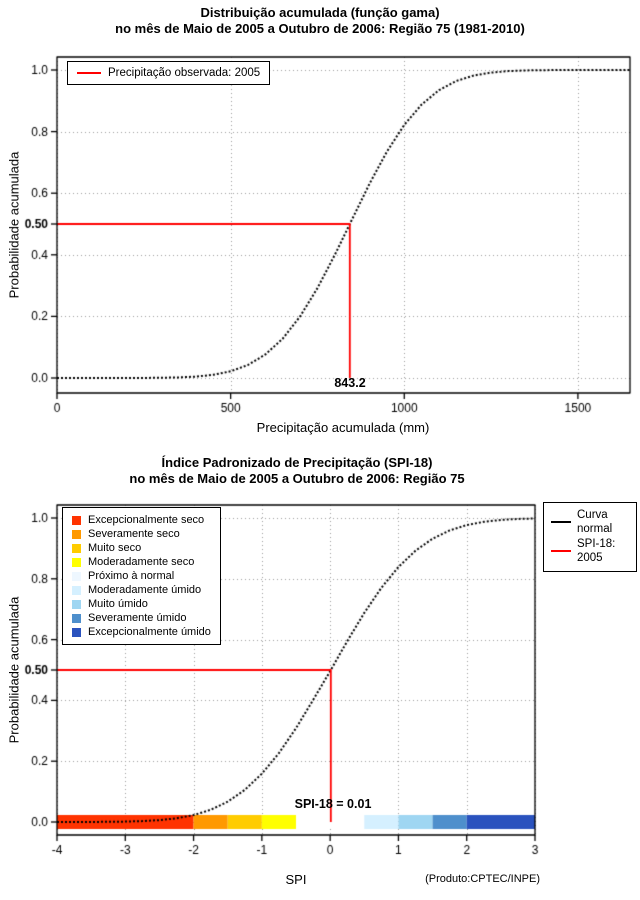 The width and height of the screenshot is (640, 900). What do you see at coordinates (118, 604) in the screenshot?
I see `category-label: Muito úmido` at bounding box center [118, 604].